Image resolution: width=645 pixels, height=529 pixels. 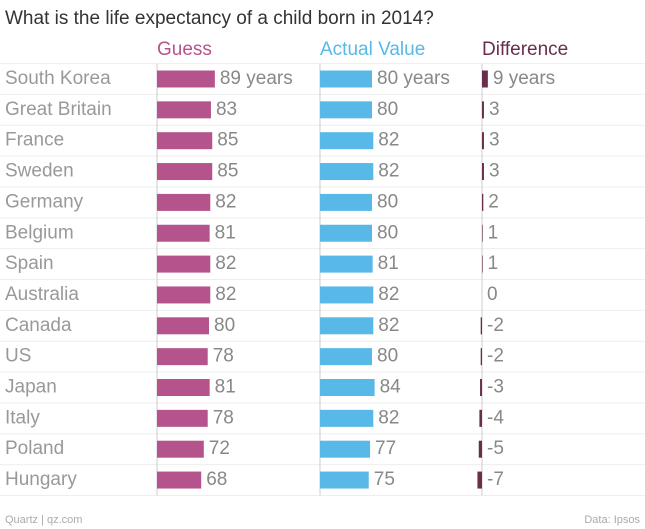 What do you see at coordinates (216, 479) in the screenshot?
I see `value-label: 68` at bounding box center [216, 479].